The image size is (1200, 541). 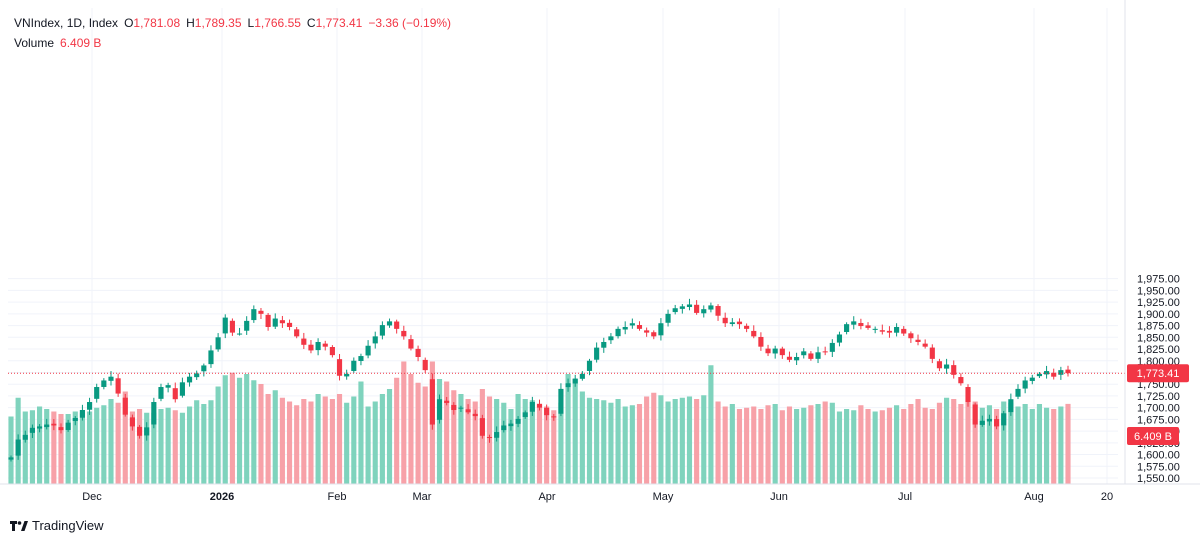 I want to click on symbol-label: VNIndex, 1D, Index, so click(x=66, y=23).